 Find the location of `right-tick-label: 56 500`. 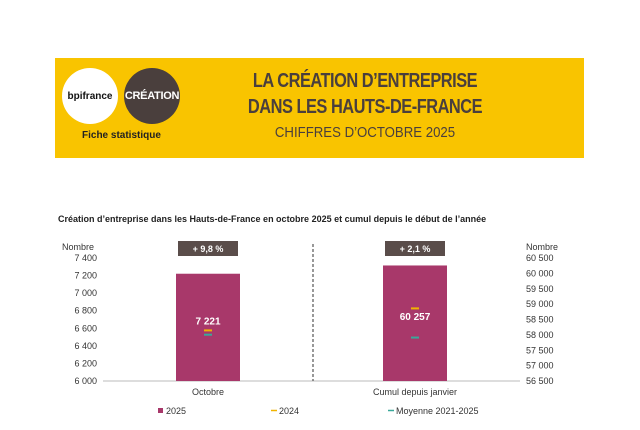

right-tick-label: 56 500 is located at coordinates (540, 381).